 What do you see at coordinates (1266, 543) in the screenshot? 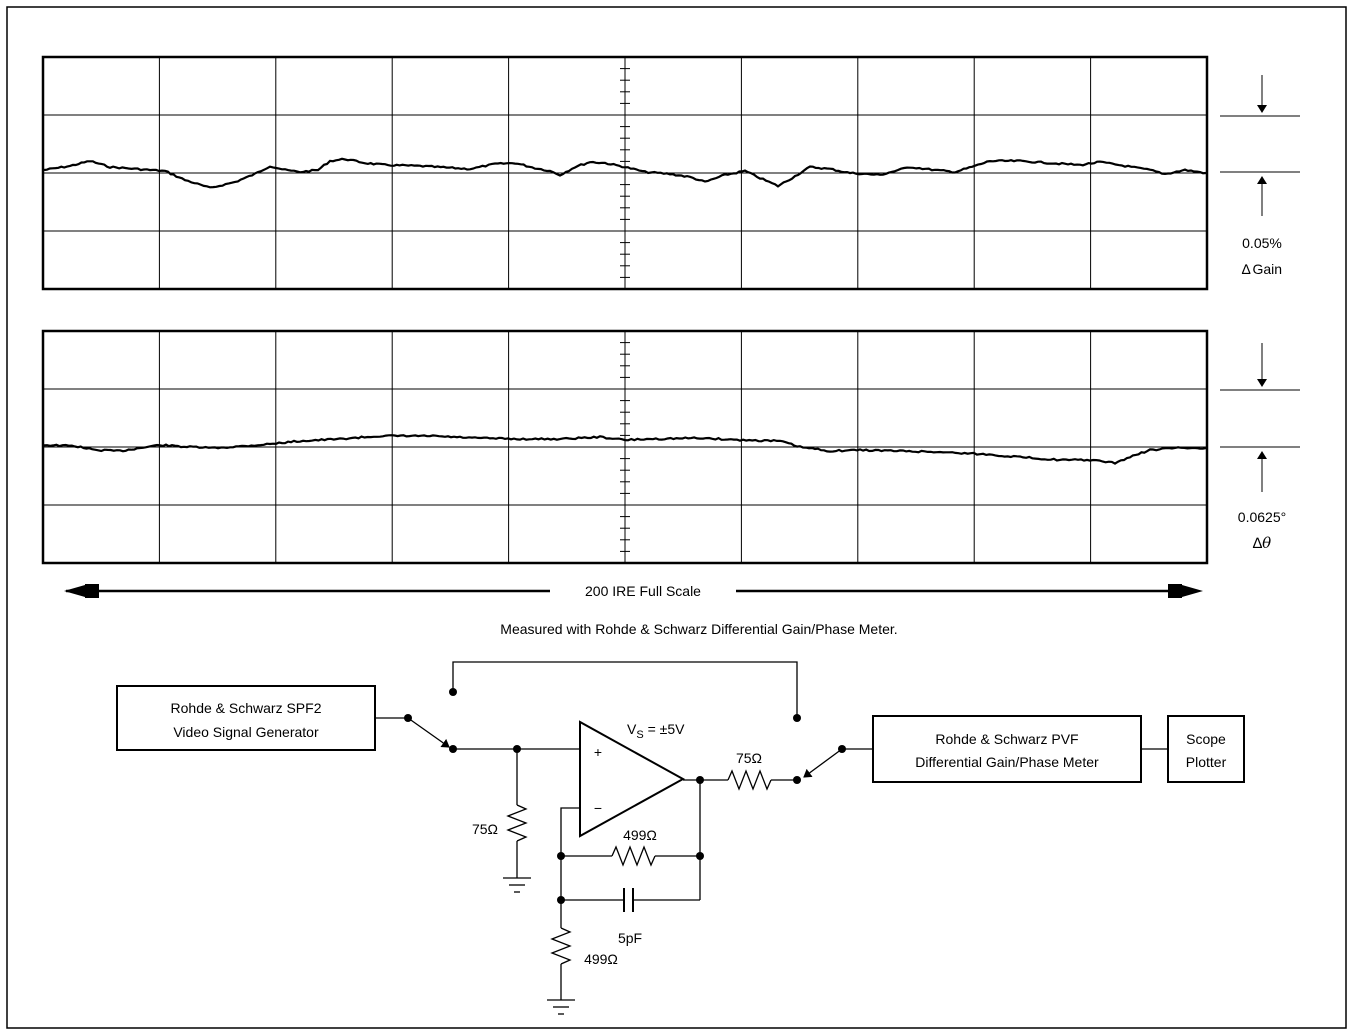
I see `phase-theta-symbol: θ` at bounding box center [1266, 543].